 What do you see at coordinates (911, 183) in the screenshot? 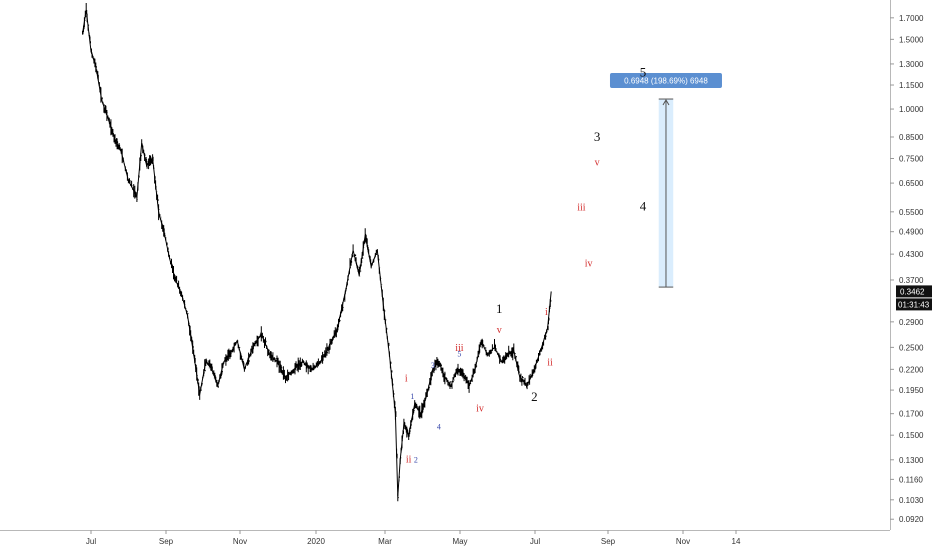
I see `price-tick-label: 0.6500` at bounding box center [911, 183].